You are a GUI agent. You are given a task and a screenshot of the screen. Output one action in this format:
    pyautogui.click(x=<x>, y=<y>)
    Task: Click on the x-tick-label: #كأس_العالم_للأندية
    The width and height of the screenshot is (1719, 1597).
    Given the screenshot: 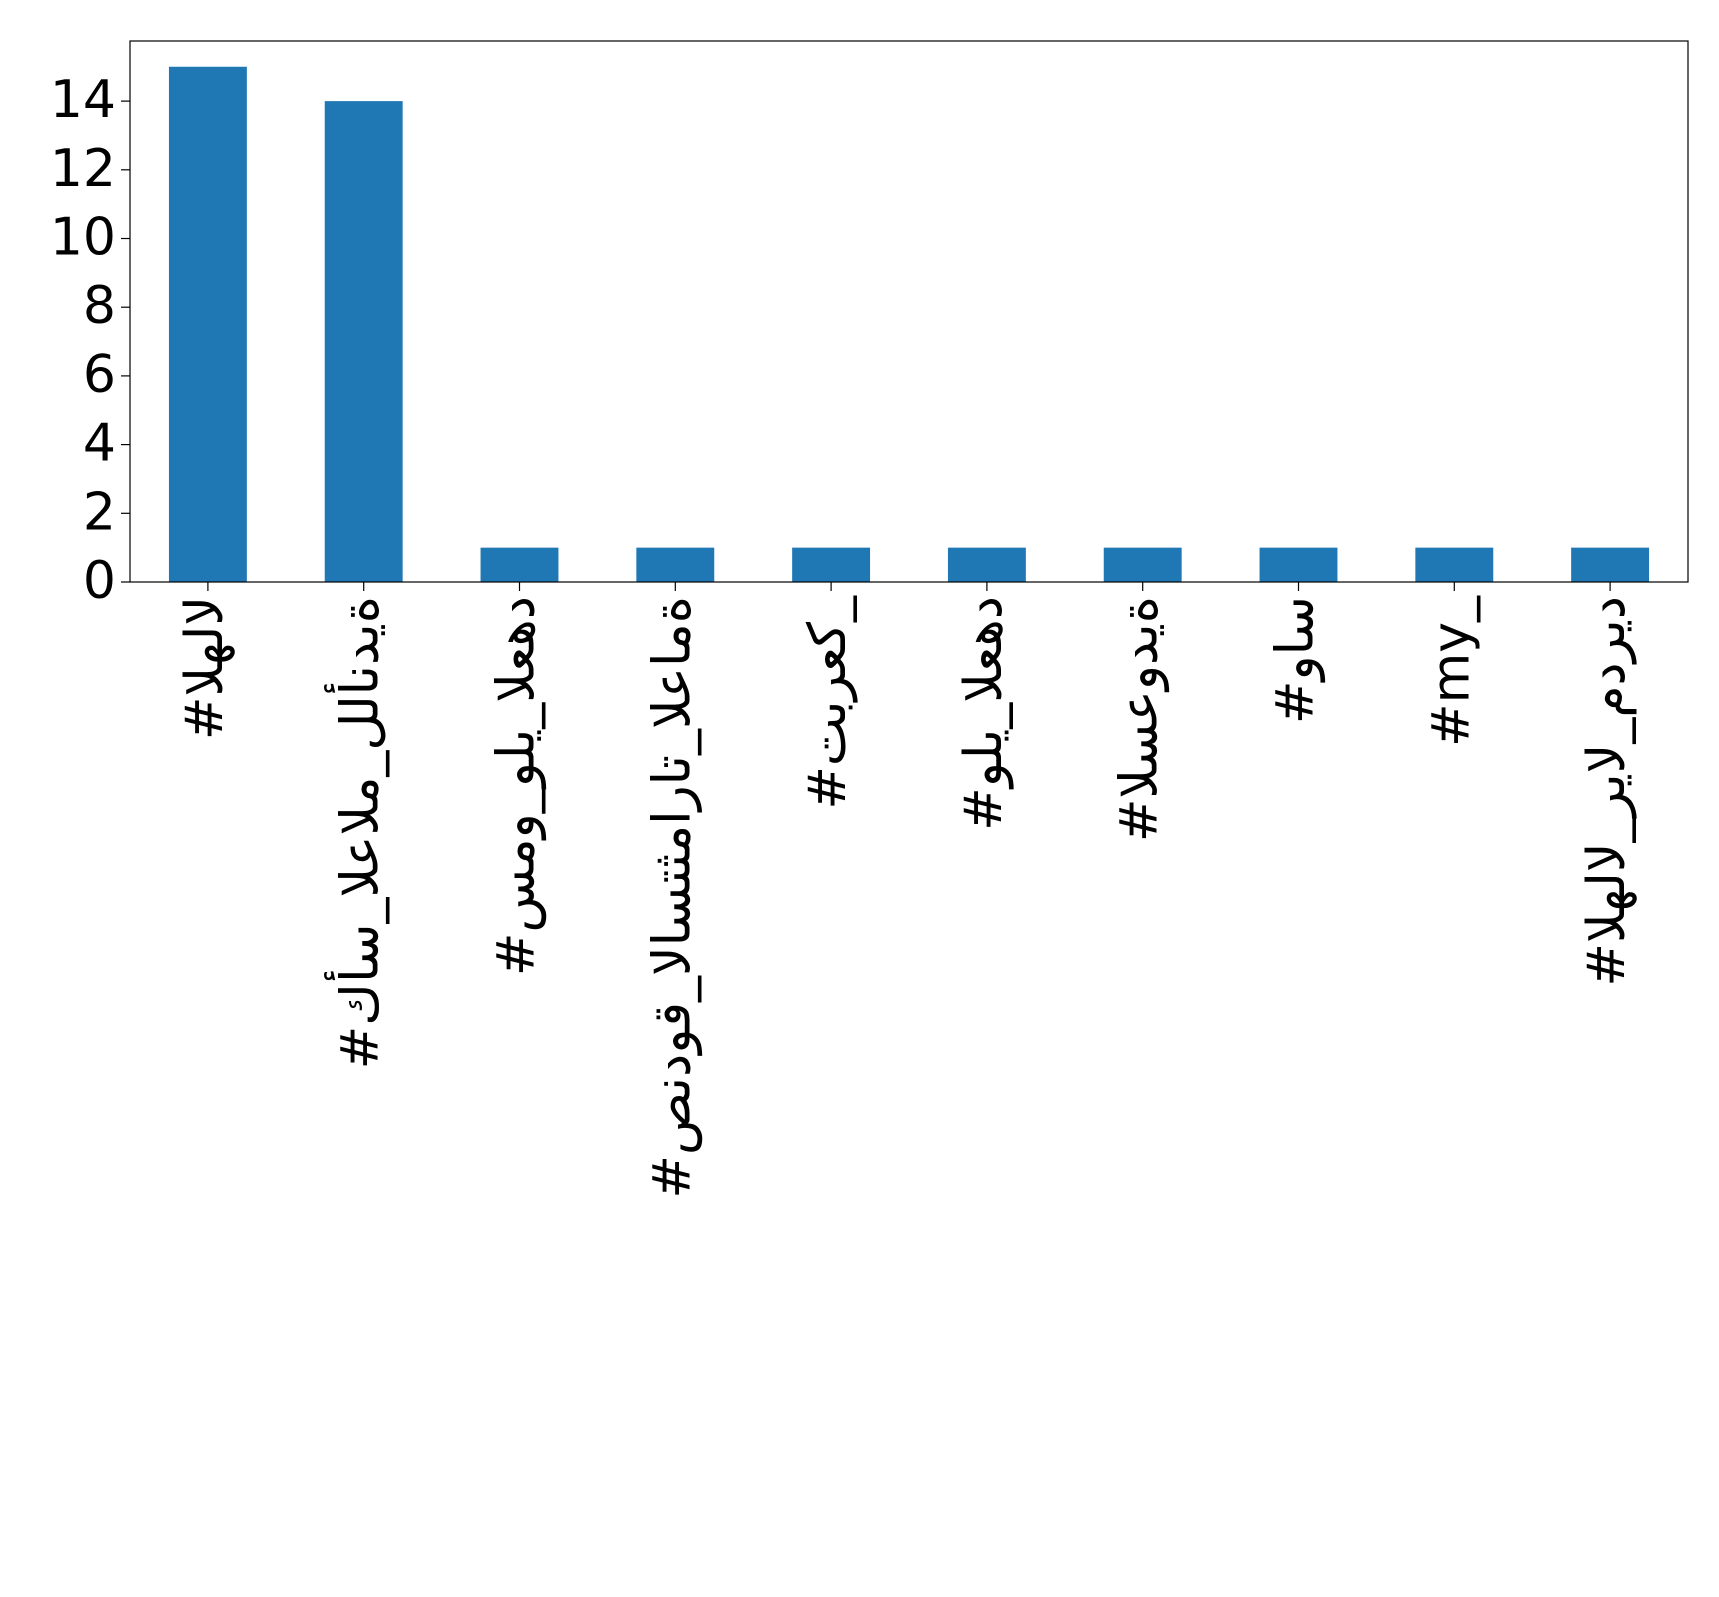 What is the action you would take?
    pyautogui.click(x=357, y=832)
    